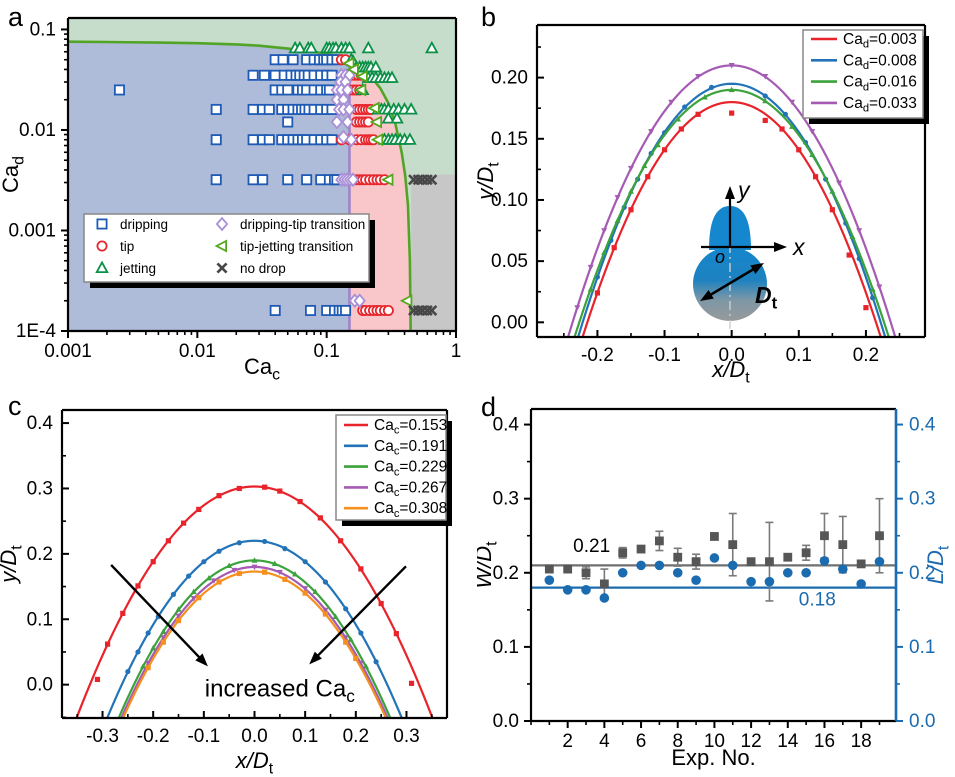  I want to click on inset-origin-label: o, so click(720, 257).